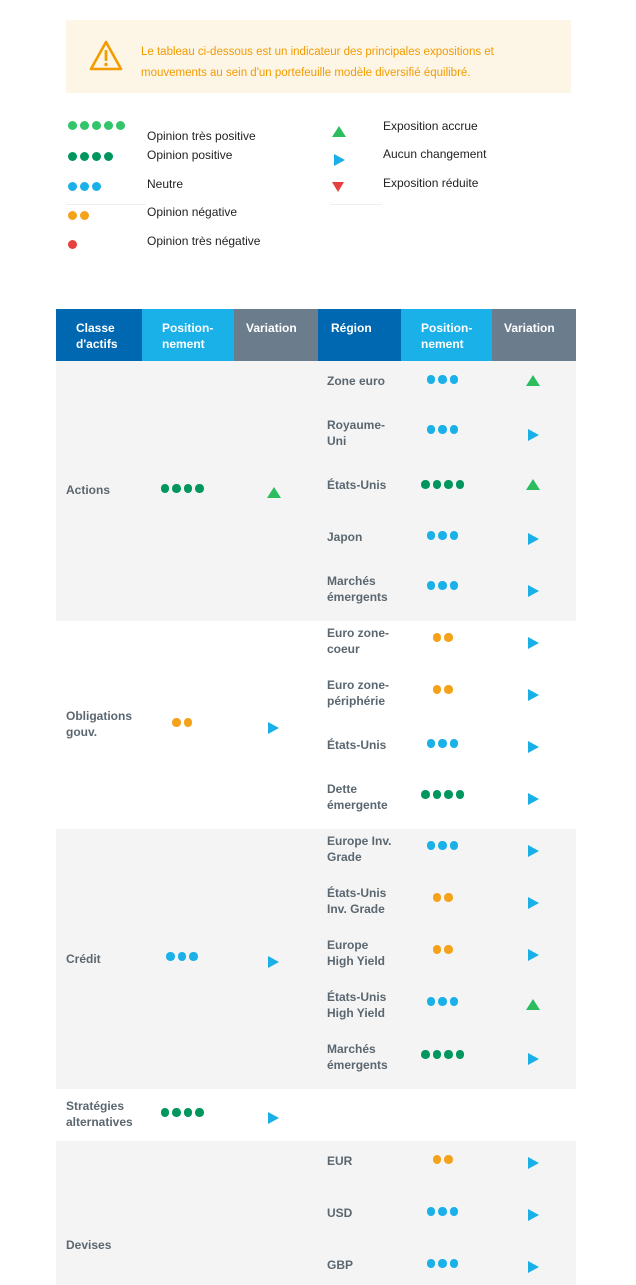 This screenshot has height=1285, width=636. What do you see at coordinates (192, 212) in the screenshot?
I see `legend-label: Opinion négative` at bounding box center [192, 212].